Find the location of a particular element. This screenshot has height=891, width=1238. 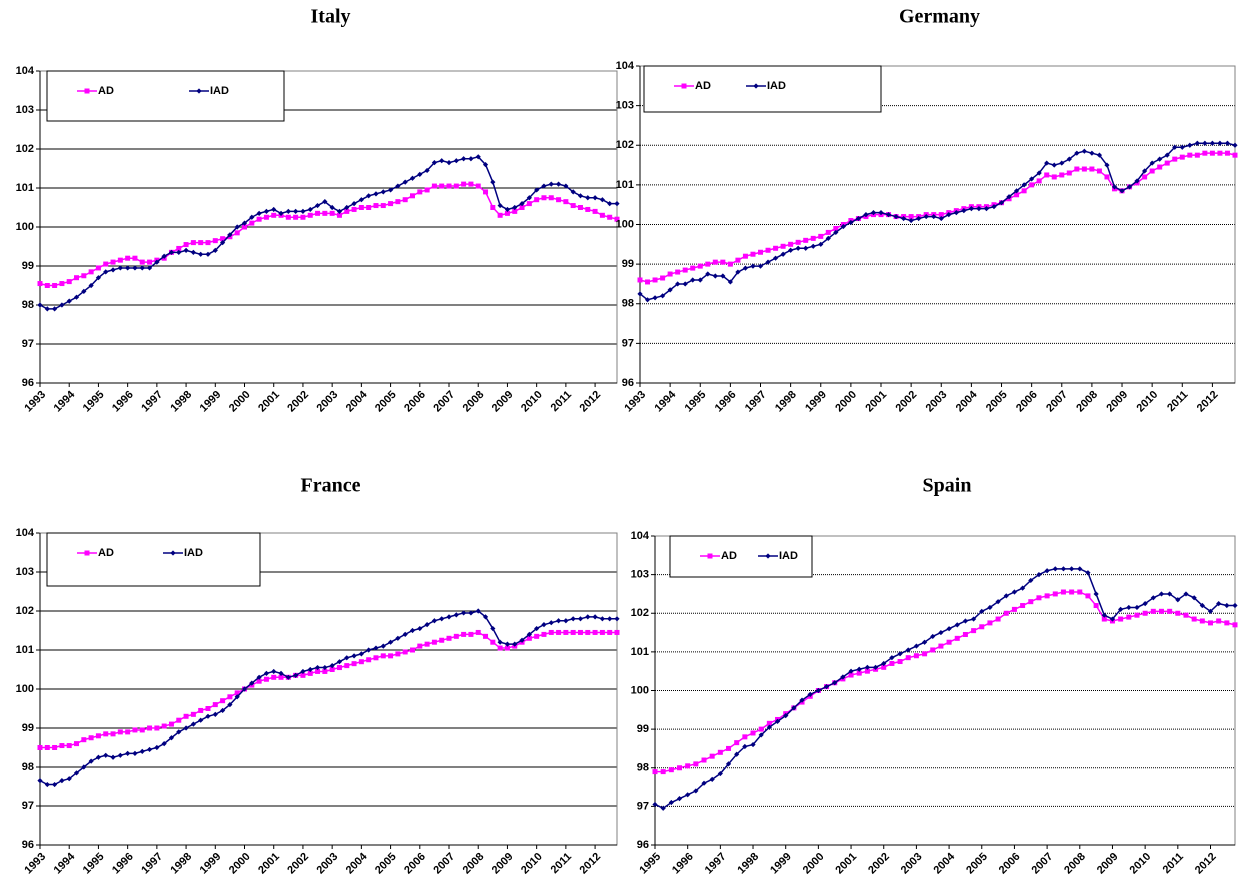

x-tick-label: 1998 is located at coordinates (786, 402).